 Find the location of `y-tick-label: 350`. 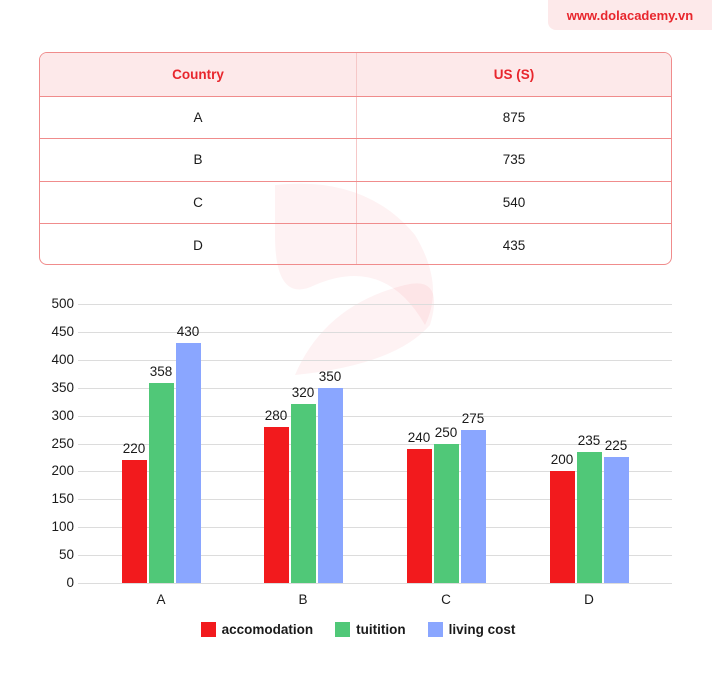

y-tick-label: 350 is located at coordinates (62, 387).